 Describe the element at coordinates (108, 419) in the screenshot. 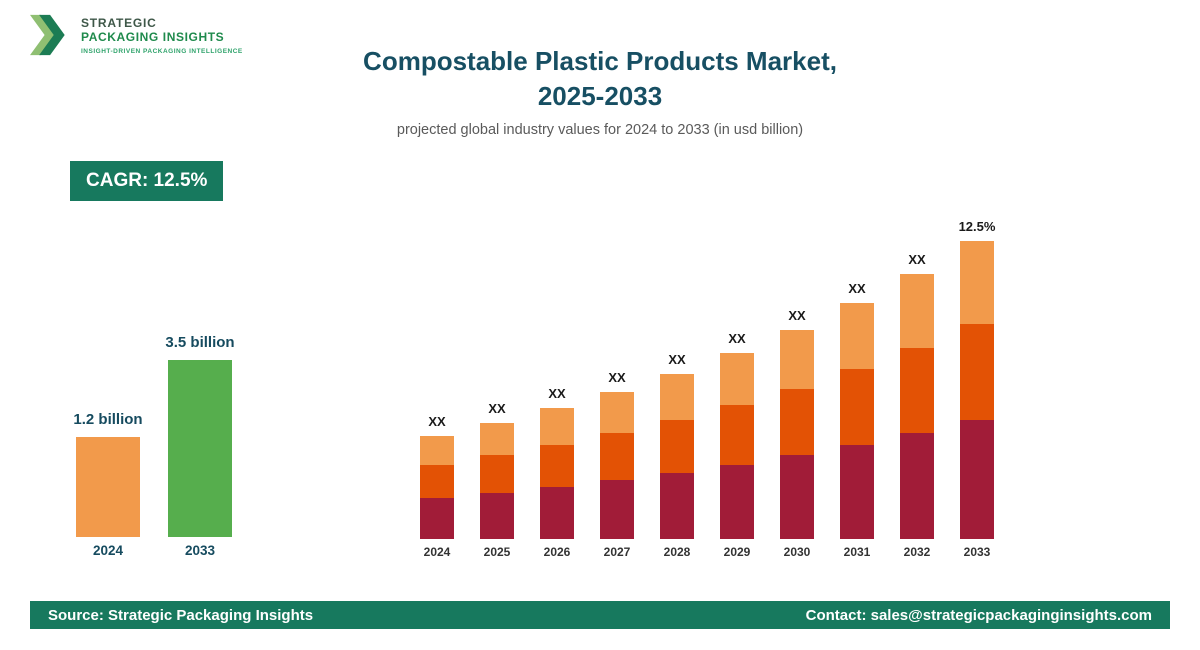

I see `bar-value-label: 1.2 billion` at that location.